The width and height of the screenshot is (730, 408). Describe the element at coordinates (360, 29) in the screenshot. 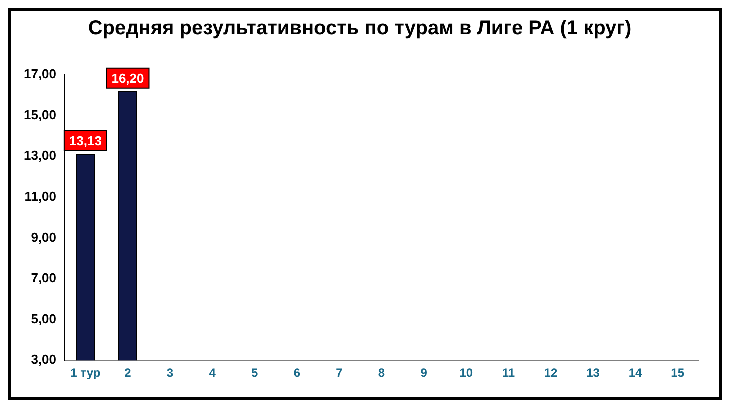

I see `chart-title: Средняя результативность по турам в Лиге РА (1 круг)` at that location.